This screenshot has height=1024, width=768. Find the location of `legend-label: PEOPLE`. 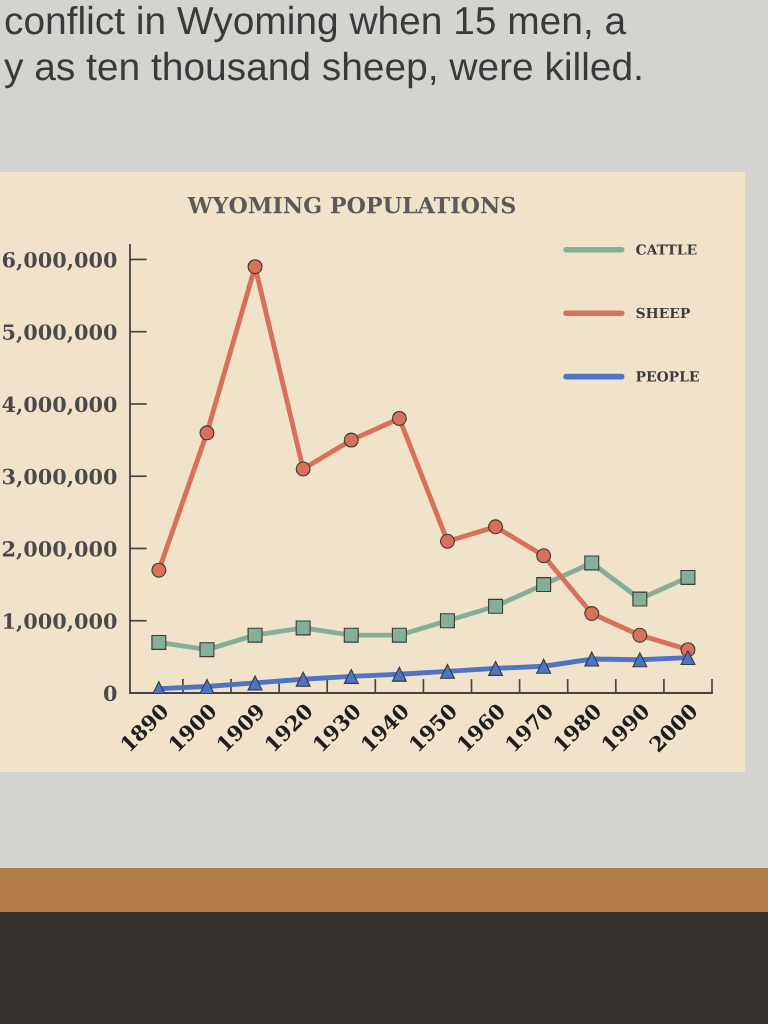

legend-label: PEOPLE is located at coordinates (667, 376).